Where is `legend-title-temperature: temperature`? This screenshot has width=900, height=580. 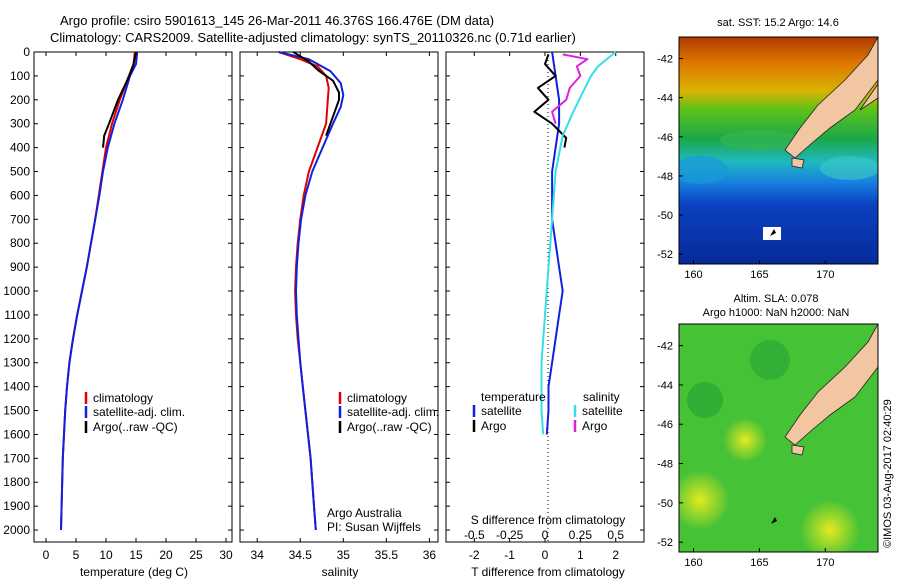 legend-title-temperature: temperature is located at coordinates (513, 397).